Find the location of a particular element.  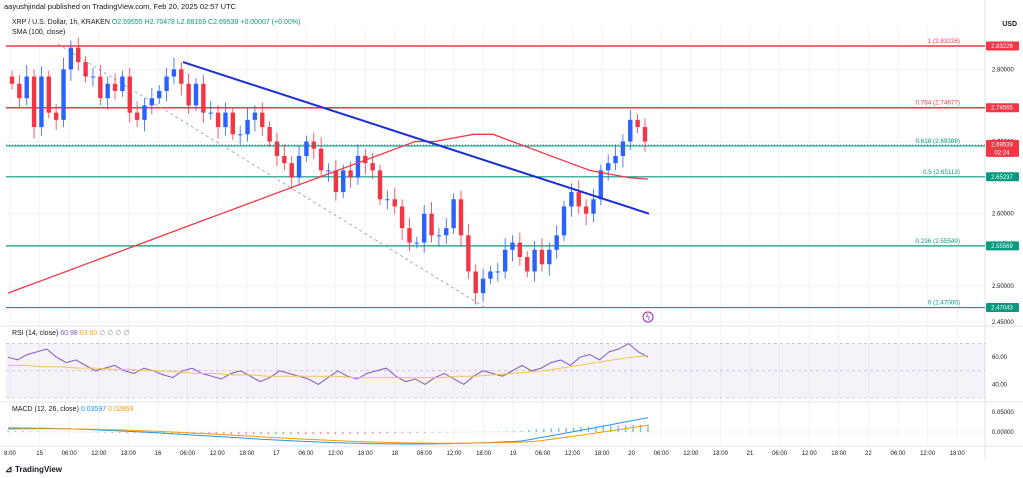

bearish-trendline is located at coordinates (416, 138).